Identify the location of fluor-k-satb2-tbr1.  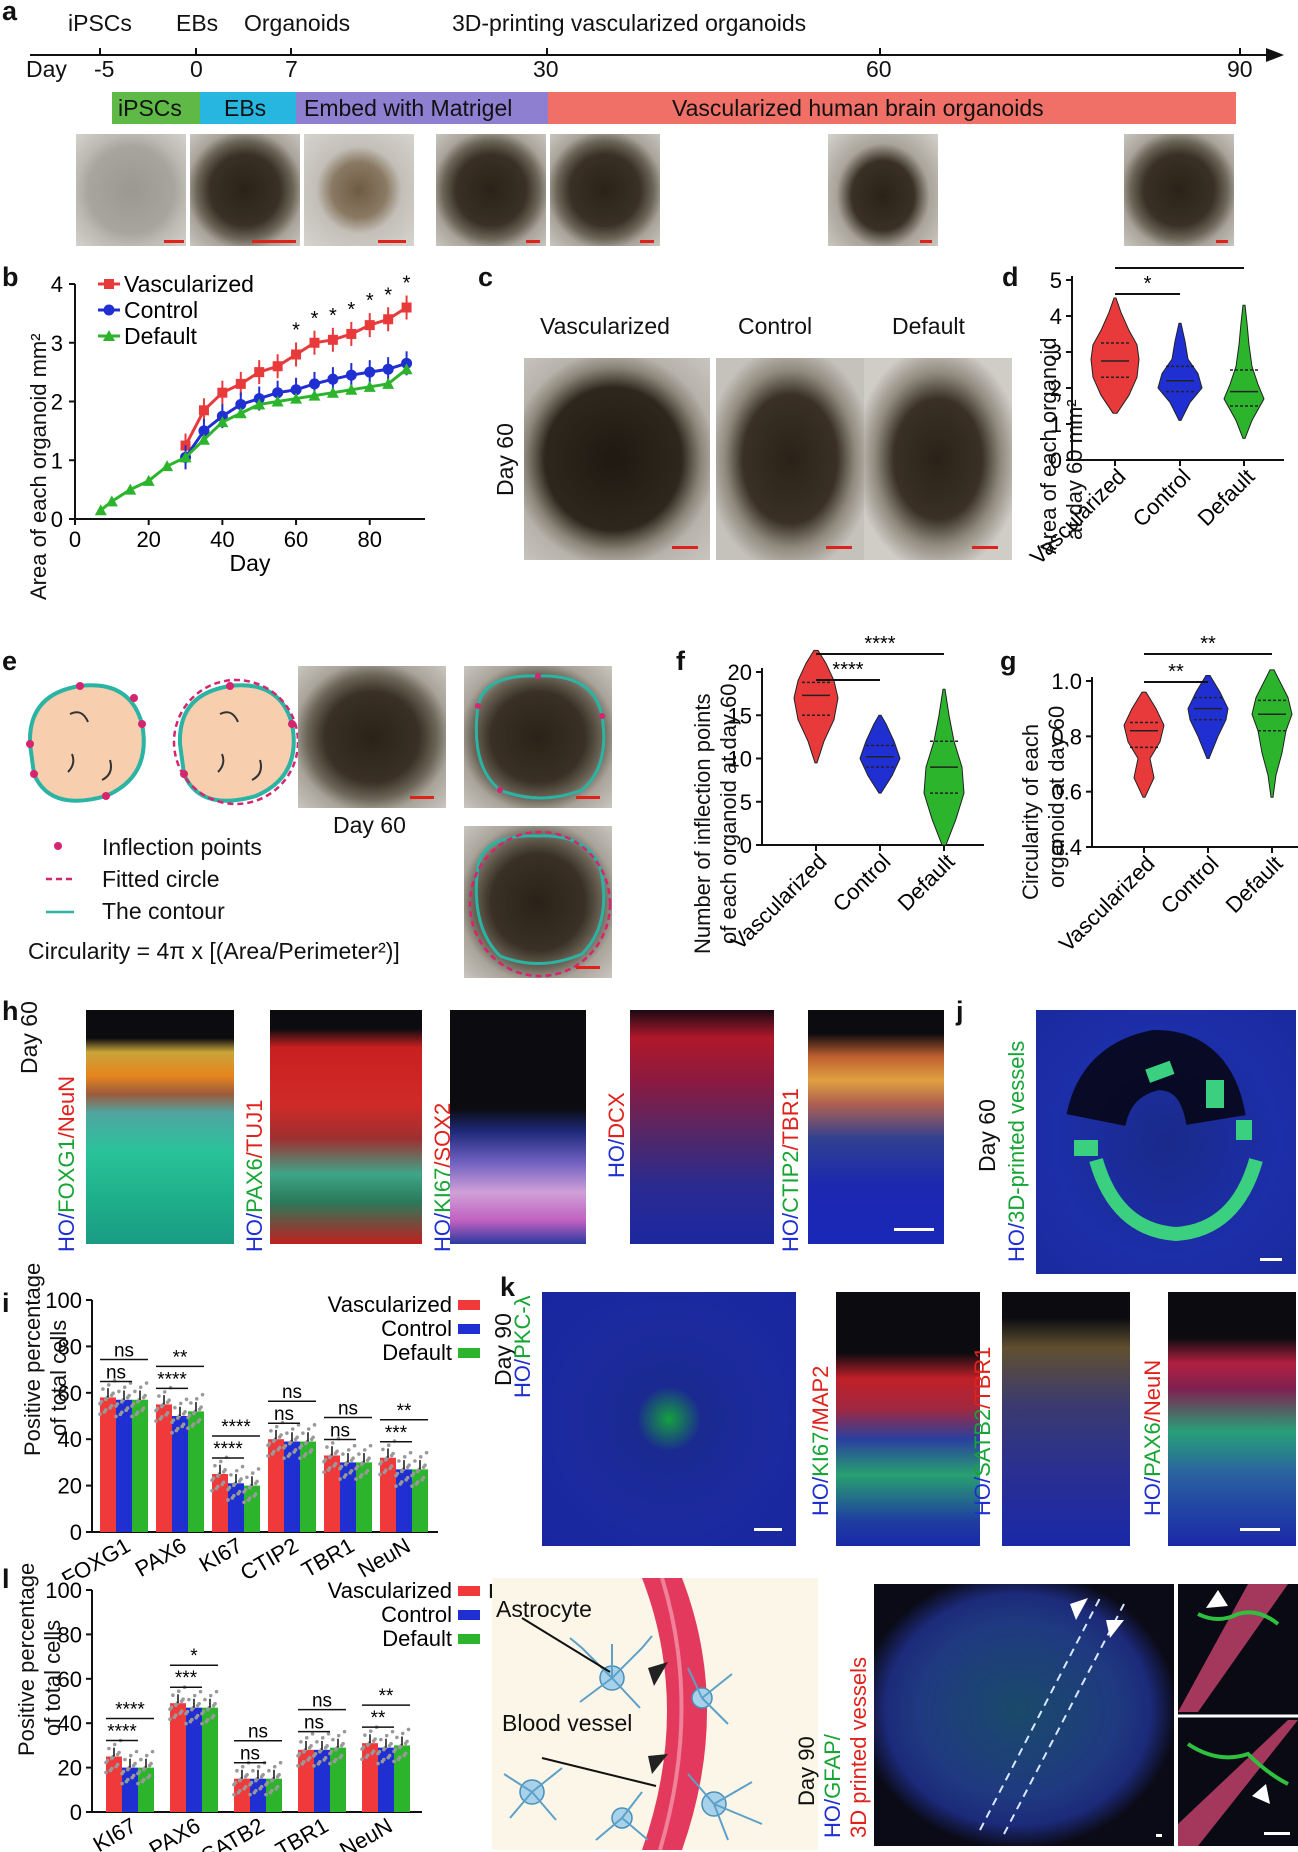
(1066, 1419).